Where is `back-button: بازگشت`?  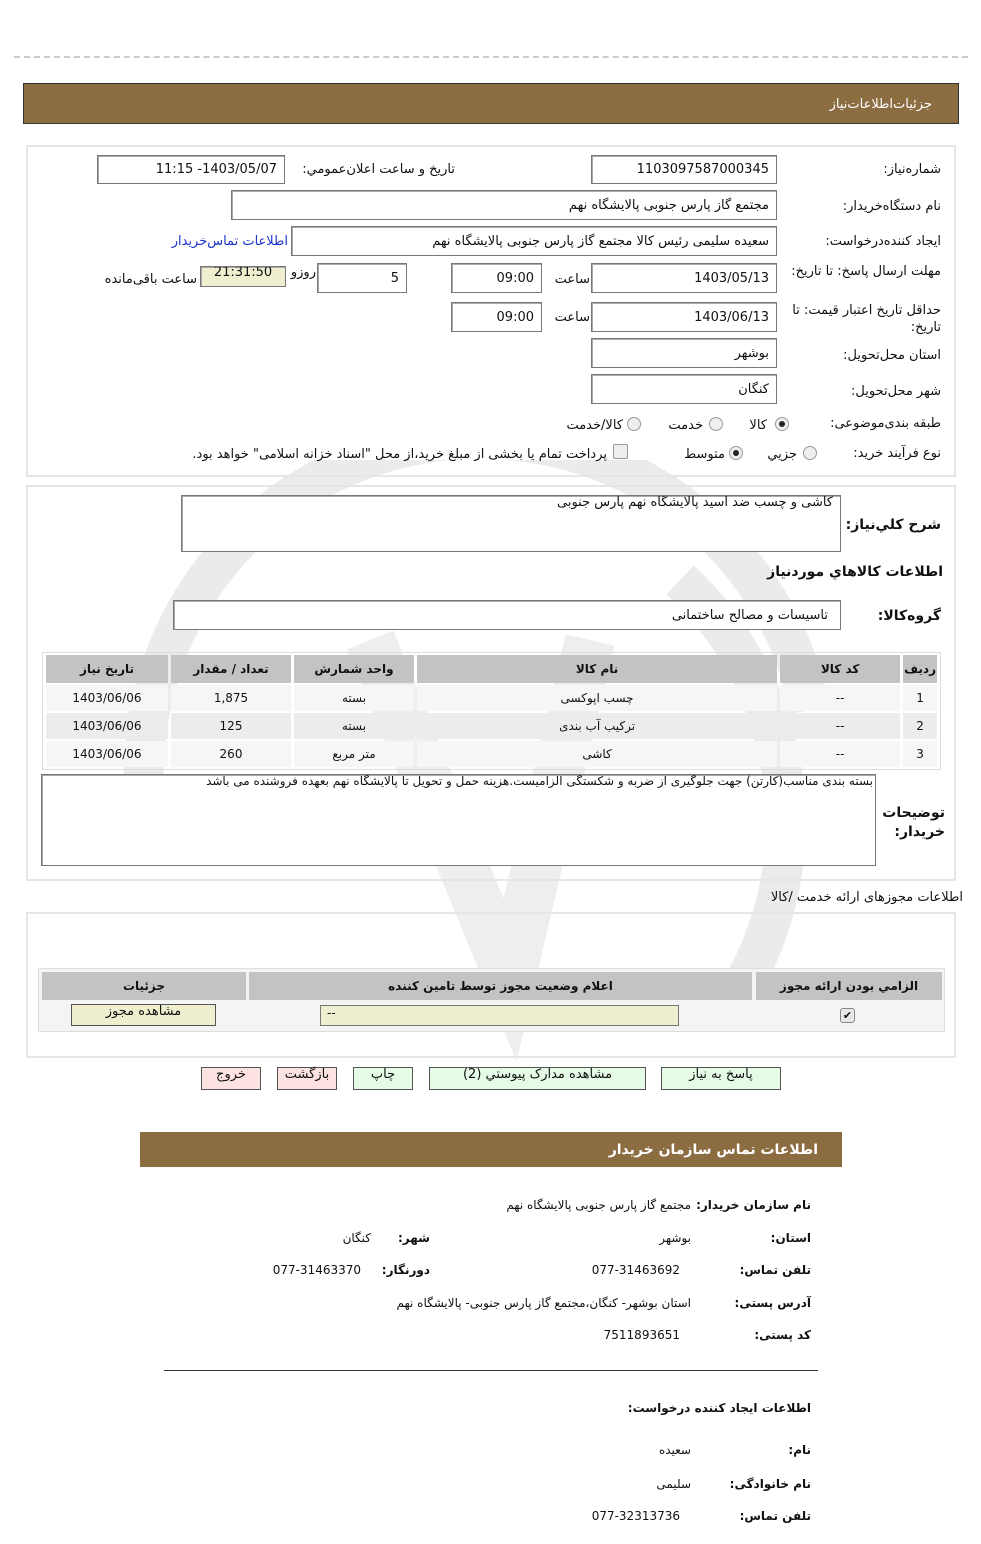
back-button: بازگشت is located at coordinates (307, 1078).